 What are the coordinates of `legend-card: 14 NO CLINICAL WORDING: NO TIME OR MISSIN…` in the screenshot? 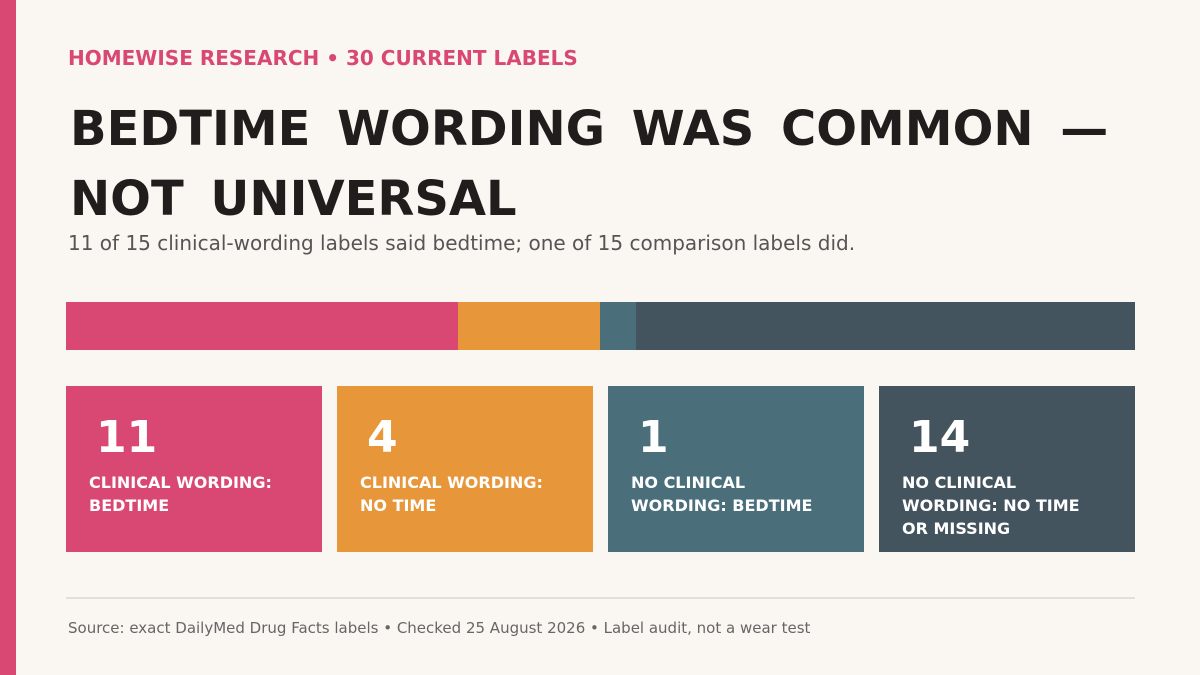 It's located at (1007, 469).